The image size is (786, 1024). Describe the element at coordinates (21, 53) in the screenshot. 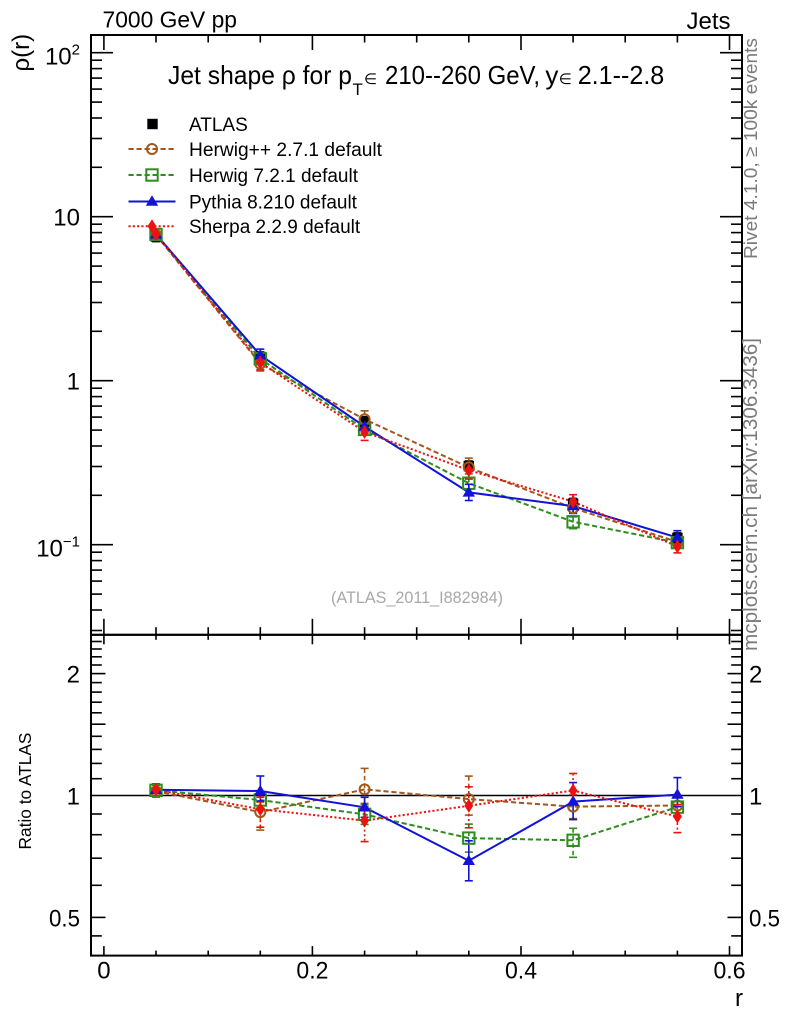

I see `svg-text: ρ(r)` at that location.